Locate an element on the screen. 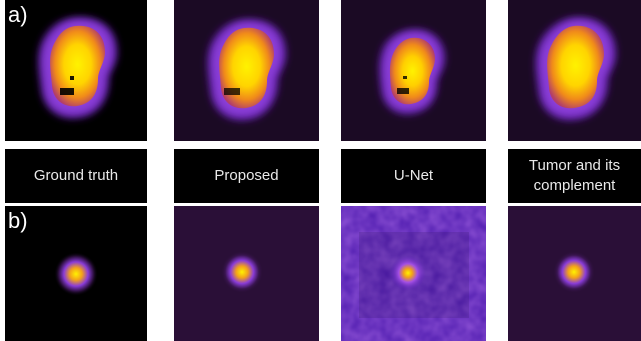 The height and width of the screenshot is (341, 641). label-proposed: Proposed is located at coordinates (246, 176).